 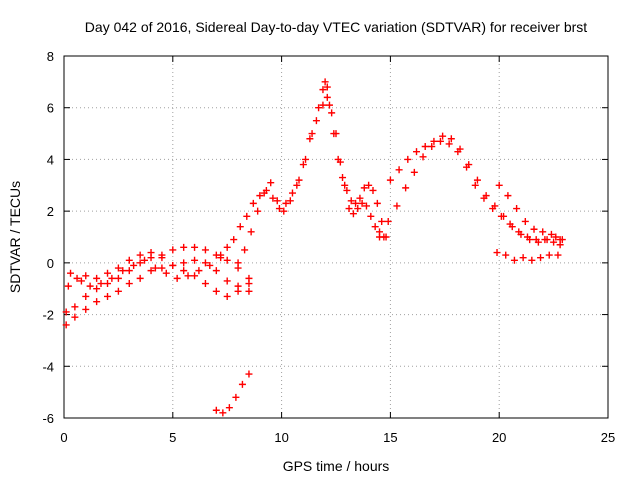 I want to click on x-tick-label: 0, so click(x=63, y=437).